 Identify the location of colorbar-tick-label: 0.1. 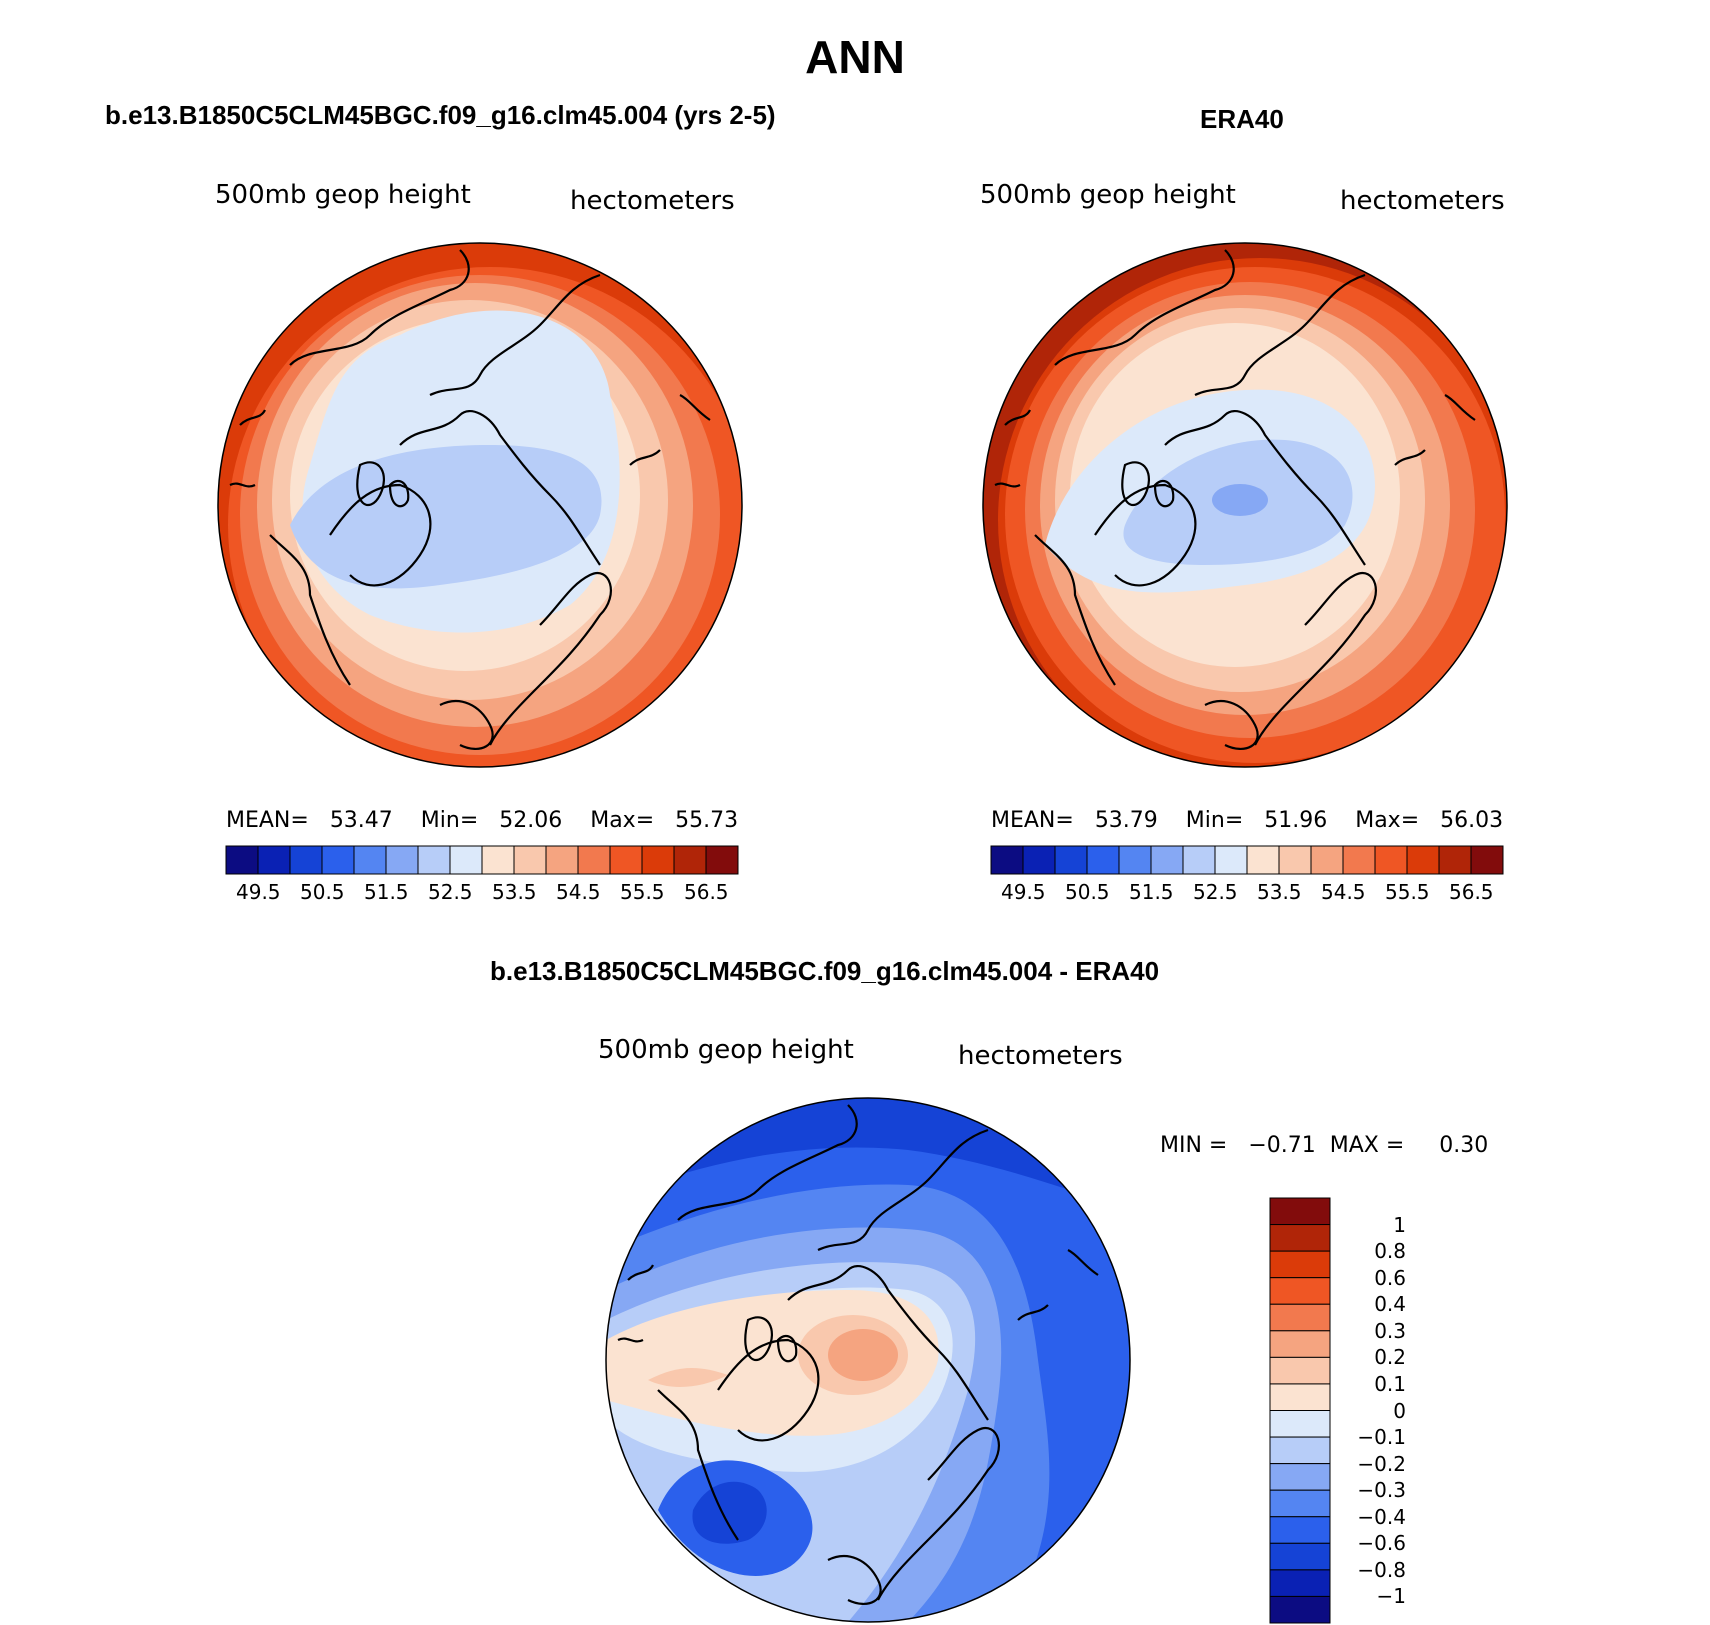
(1390, 1383).